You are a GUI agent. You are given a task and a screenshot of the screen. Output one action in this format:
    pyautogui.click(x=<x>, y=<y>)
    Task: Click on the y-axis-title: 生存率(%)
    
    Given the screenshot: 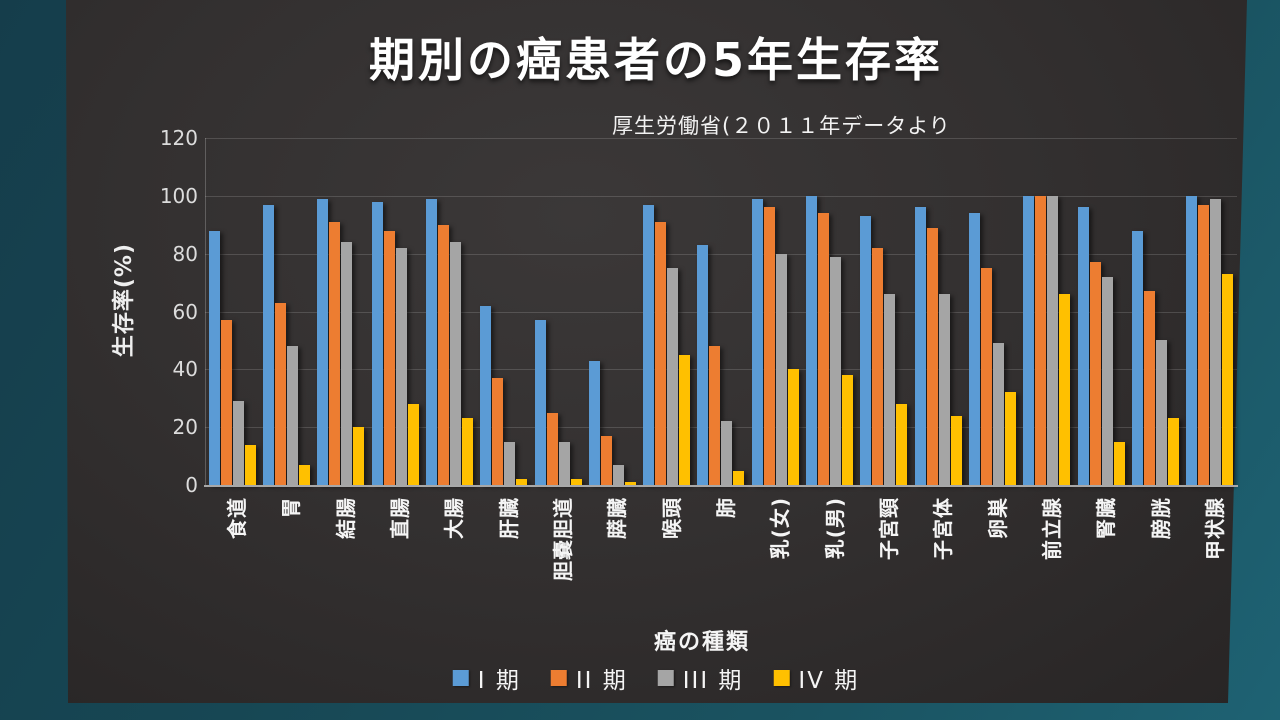 What is the action you would take?
    pyautogui.click(x=124, y=300)
    